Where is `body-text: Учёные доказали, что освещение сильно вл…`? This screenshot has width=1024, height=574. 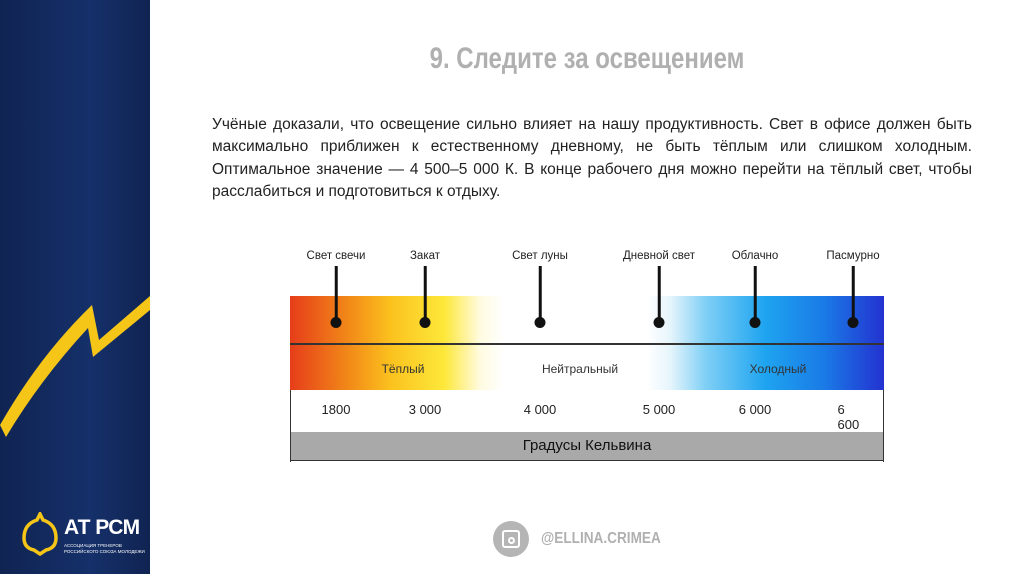
body-text: Учёные доказали, что освещение сильно вл… is located at coordinates (592, 158).